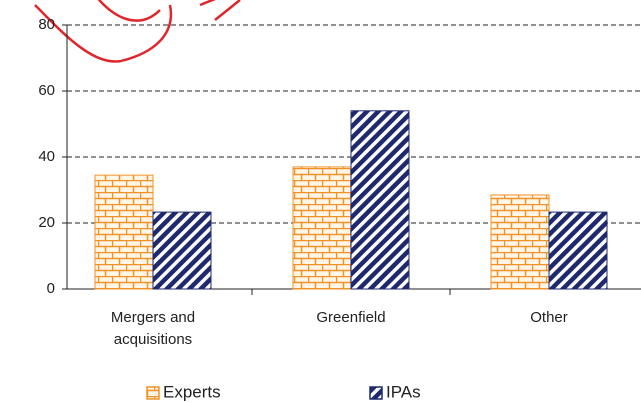 This screenshot has height=403, width=641. I want to click on x-tick-label: Other, so click(549, 317).